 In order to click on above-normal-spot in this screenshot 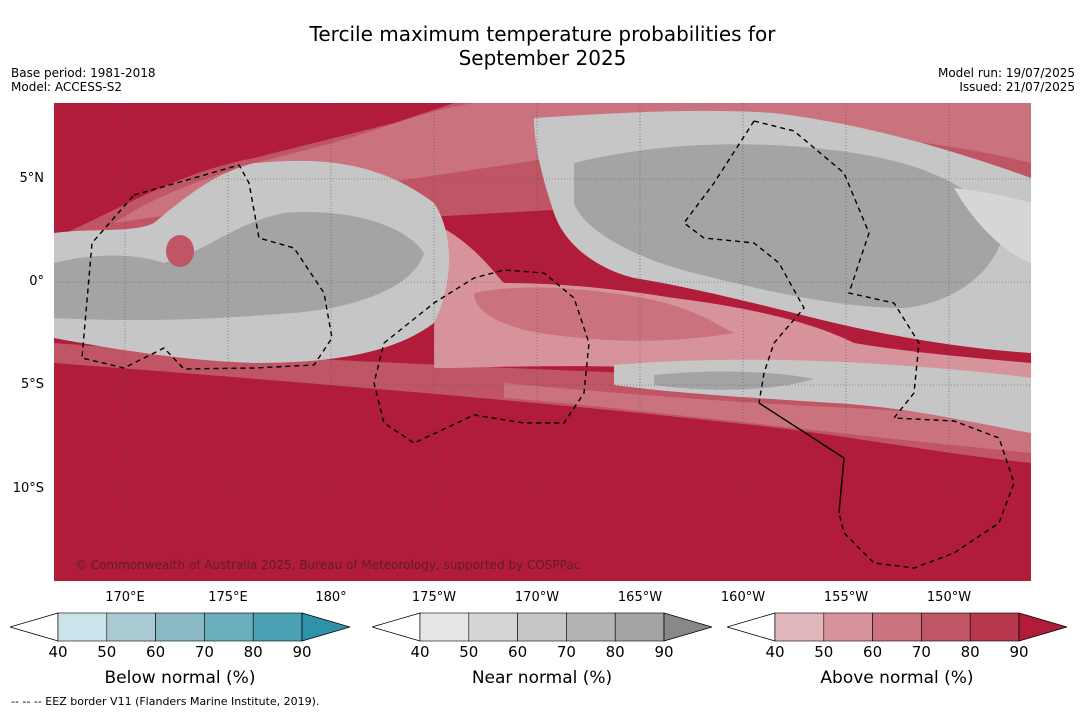, I will do `click(180, 251)`.